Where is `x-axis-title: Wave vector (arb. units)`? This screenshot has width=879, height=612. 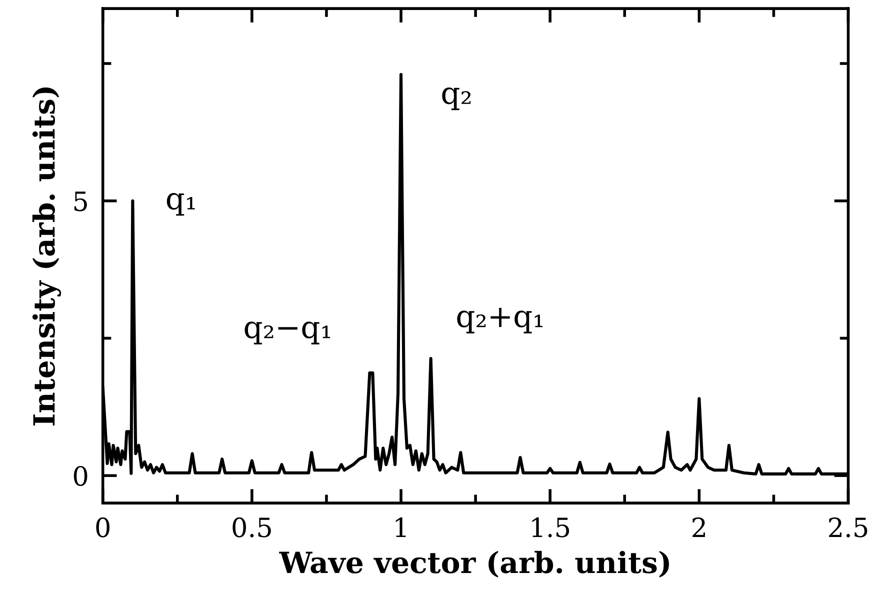 x-axis-title: Wave vector (arb. units) is located at coordinates (474, 564).